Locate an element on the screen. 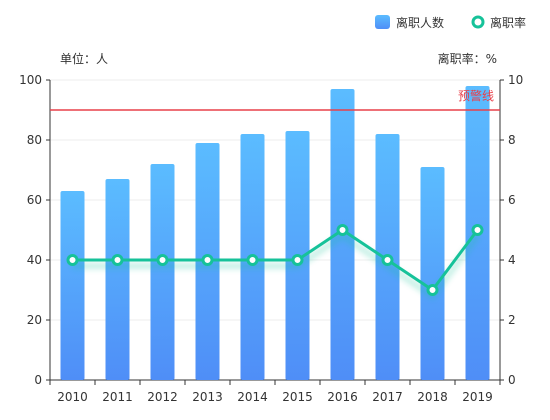 The image size is (550, 420). line-series is located at coordinates (275, 262).